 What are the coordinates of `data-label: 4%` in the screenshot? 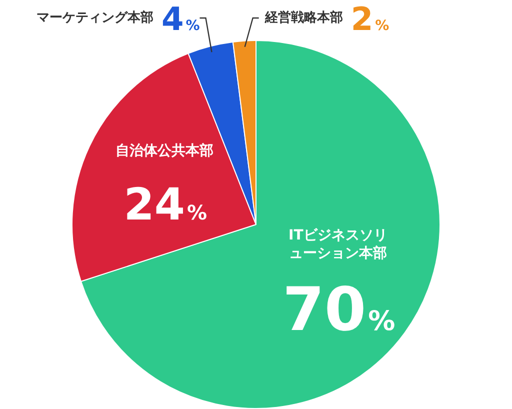 It's located at (180, 19).